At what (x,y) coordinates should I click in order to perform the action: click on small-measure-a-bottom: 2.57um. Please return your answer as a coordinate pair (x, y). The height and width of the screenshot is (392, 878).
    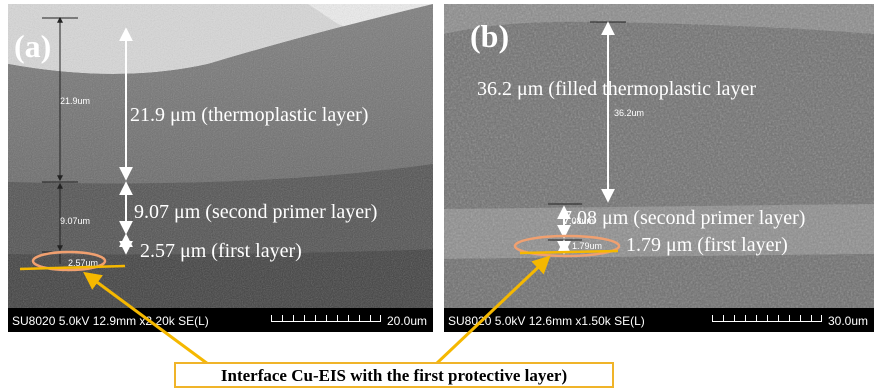
    Looking at the image, I should click on (83, 263).